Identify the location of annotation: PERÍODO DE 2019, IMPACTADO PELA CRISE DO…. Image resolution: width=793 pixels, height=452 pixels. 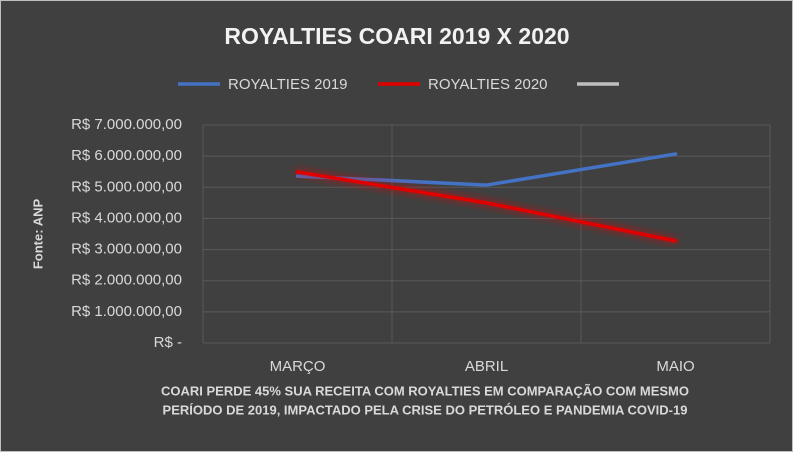
(425, 409).